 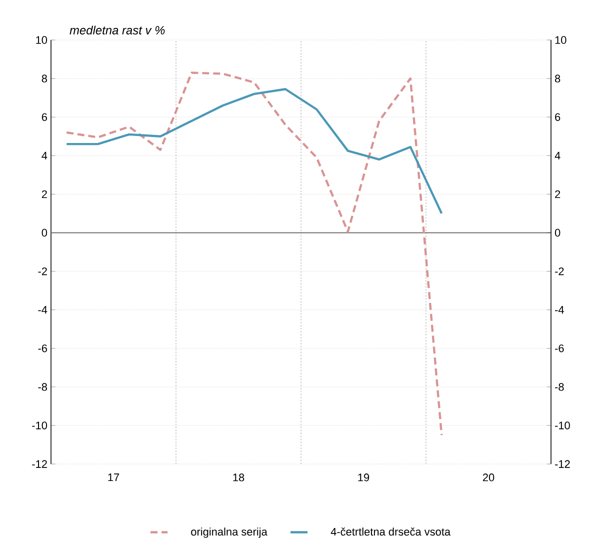 What do you see at coordinates (559, 387) in the screenshot?
I see `y-tick-label: -8` at bounding box center [559, 387].